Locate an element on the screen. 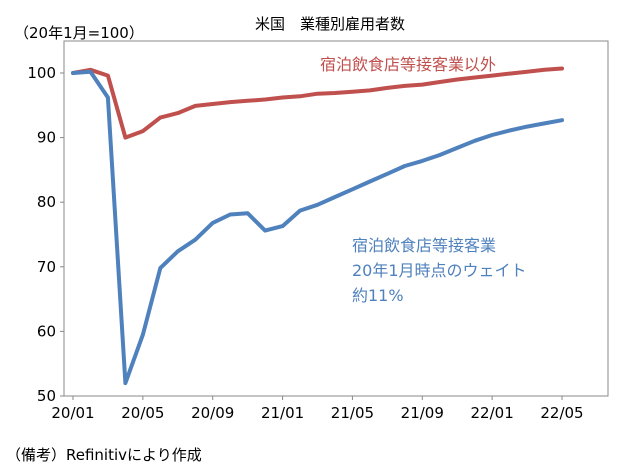  x-tick-label: 20/09 is located at coordinates (212, 413).